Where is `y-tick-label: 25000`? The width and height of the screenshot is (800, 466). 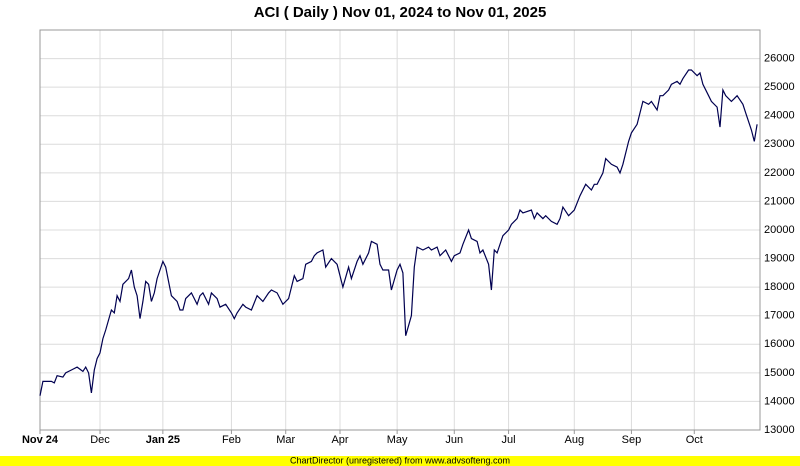 y-tick-label: 25000 is located at coordinates (779, 87).